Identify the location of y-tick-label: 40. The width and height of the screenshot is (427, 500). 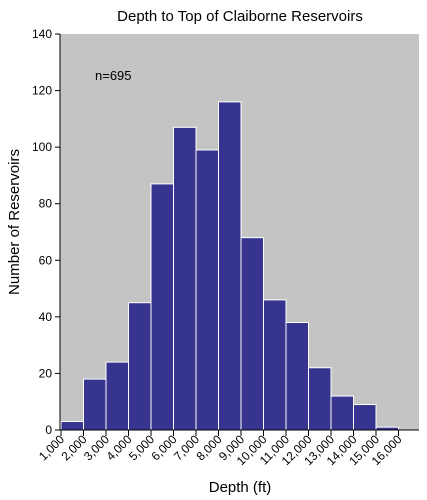
(46, 317).